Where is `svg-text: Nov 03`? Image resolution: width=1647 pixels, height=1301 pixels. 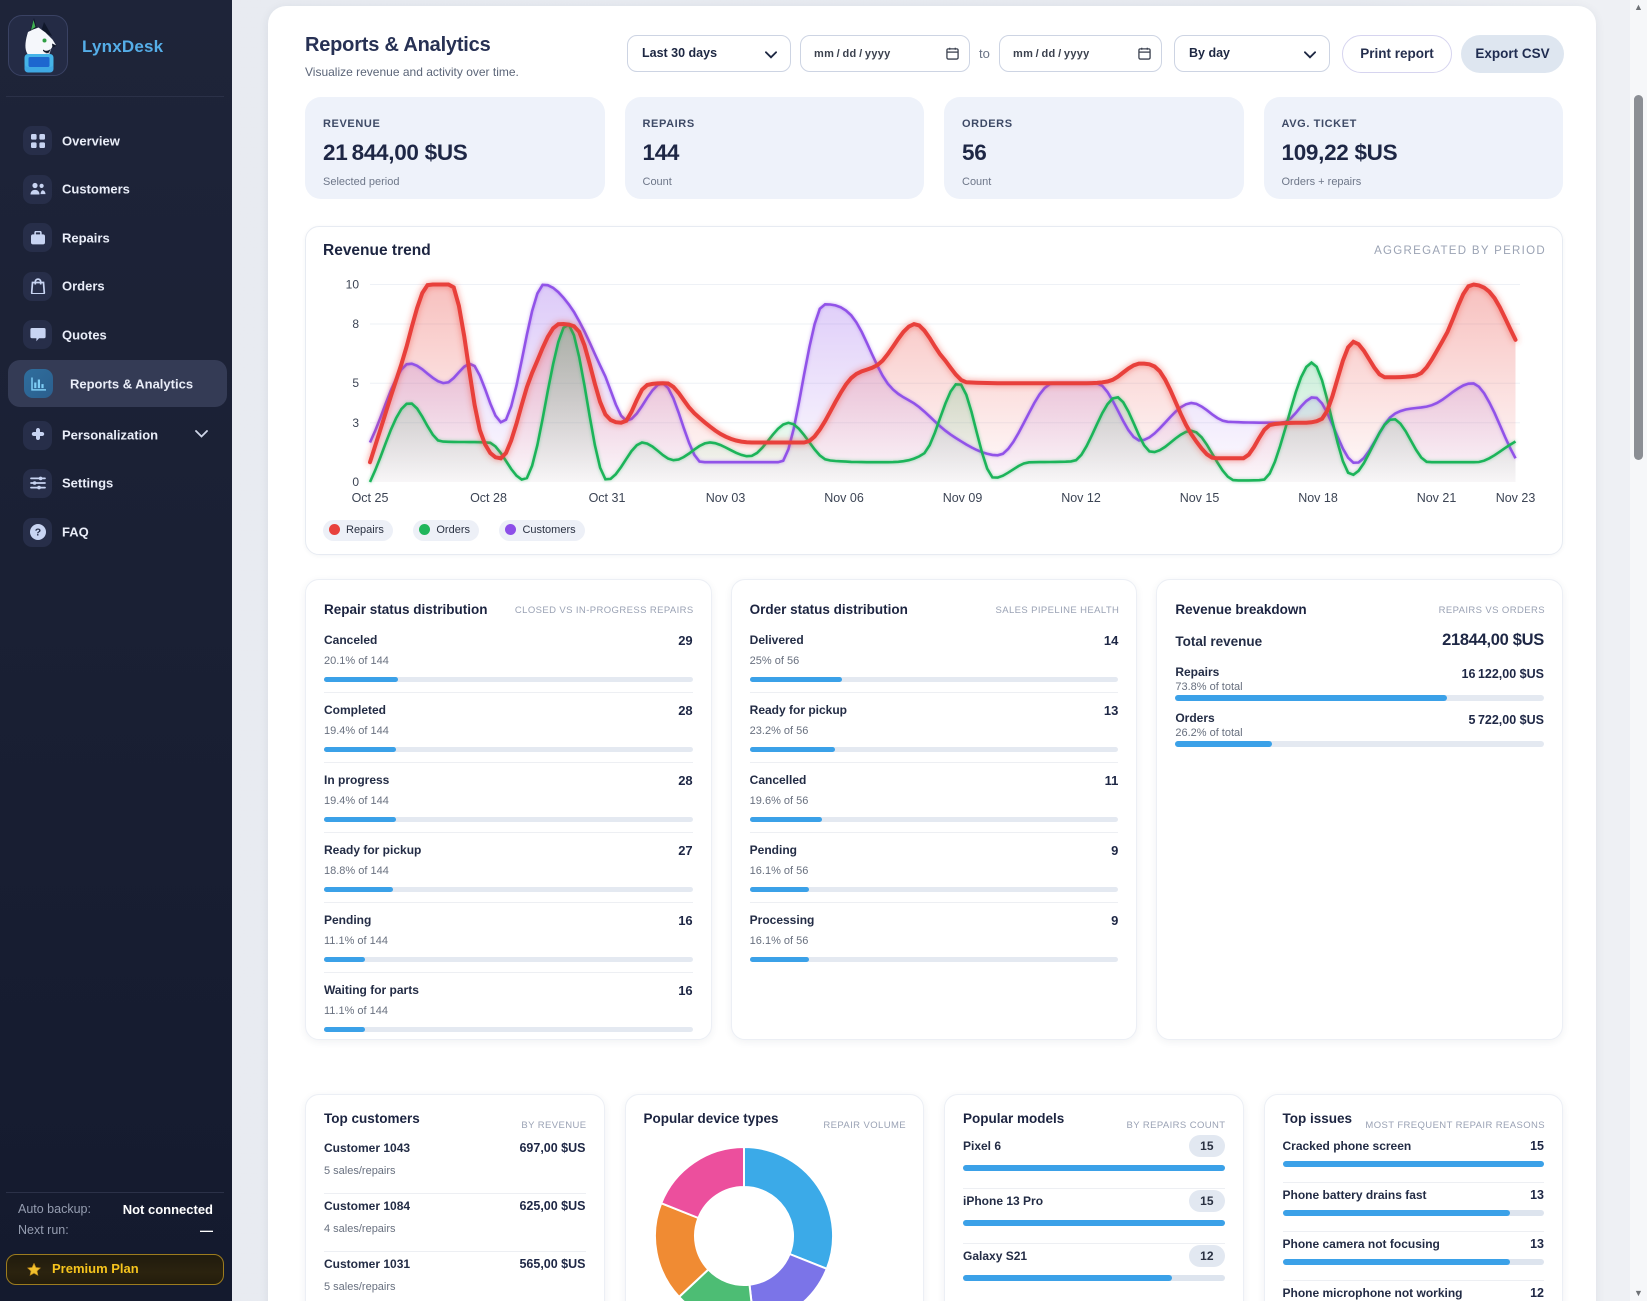 svg-text: Nov 03 is located at coordinates (726, 498).